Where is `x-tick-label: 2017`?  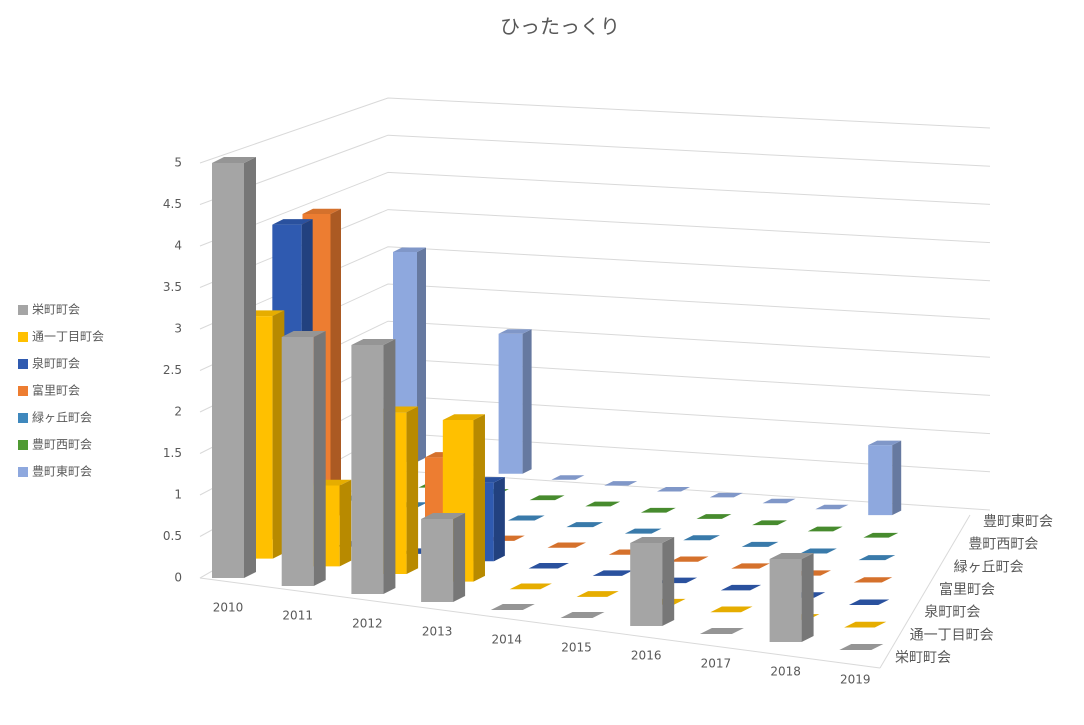 x-tick-label: 2017 is located at coordinates (716, 664).